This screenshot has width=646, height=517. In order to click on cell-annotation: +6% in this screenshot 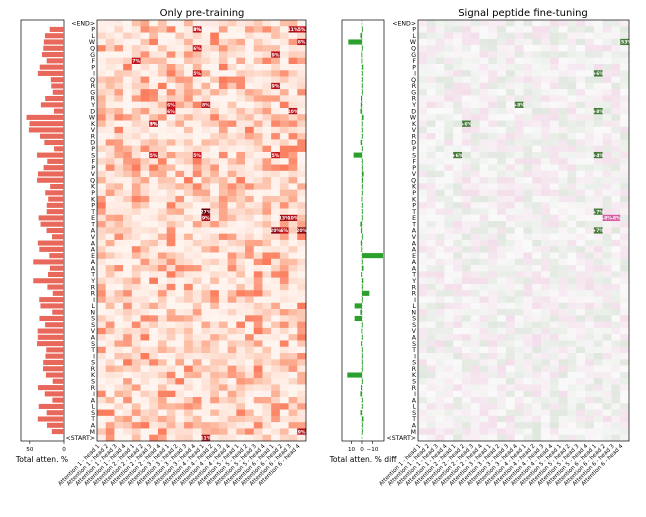, I will do `click(467, 124)`.